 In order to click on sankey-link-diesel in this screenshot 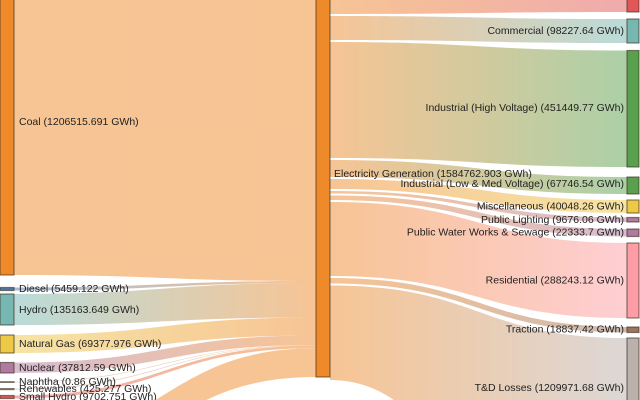, I will do `click(165, 286)`.